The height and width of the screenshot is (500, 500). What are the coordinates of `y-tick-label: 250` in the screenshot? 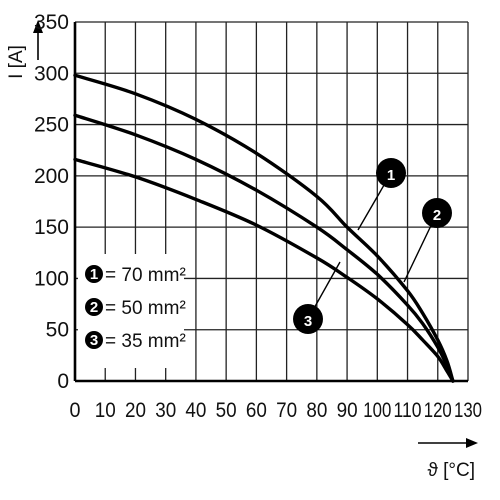 It's located at (51, 125).